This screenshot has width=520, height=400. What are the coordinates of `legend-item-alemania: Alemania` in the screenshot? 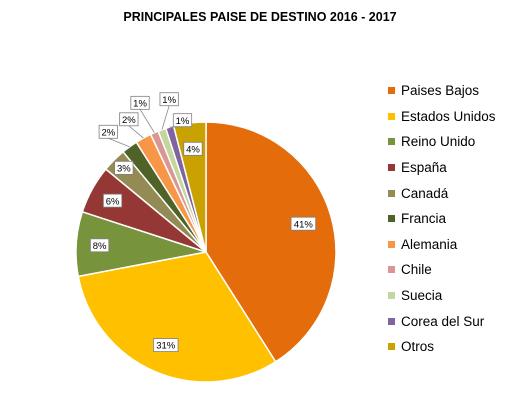 It's located at (453, 245).